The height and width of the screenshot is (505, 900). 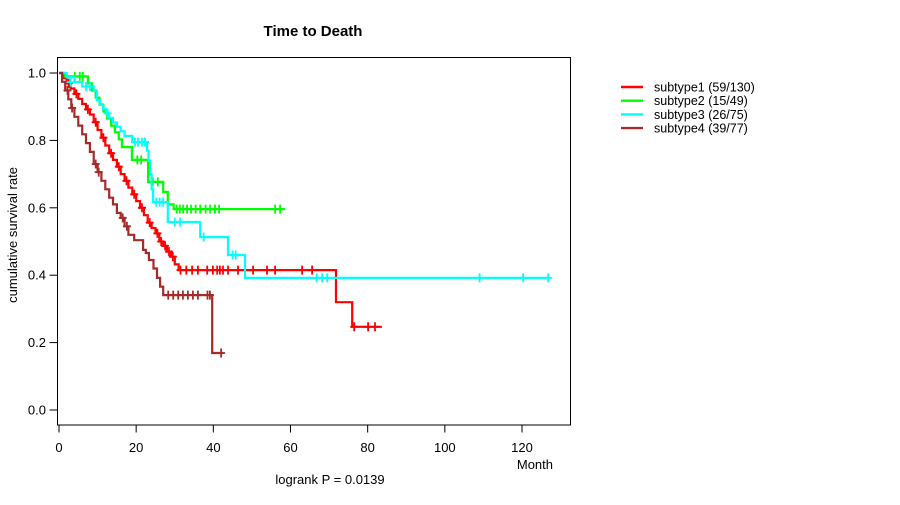 I want to click on survival-curve-subtype4, so click(x=141, y=213).